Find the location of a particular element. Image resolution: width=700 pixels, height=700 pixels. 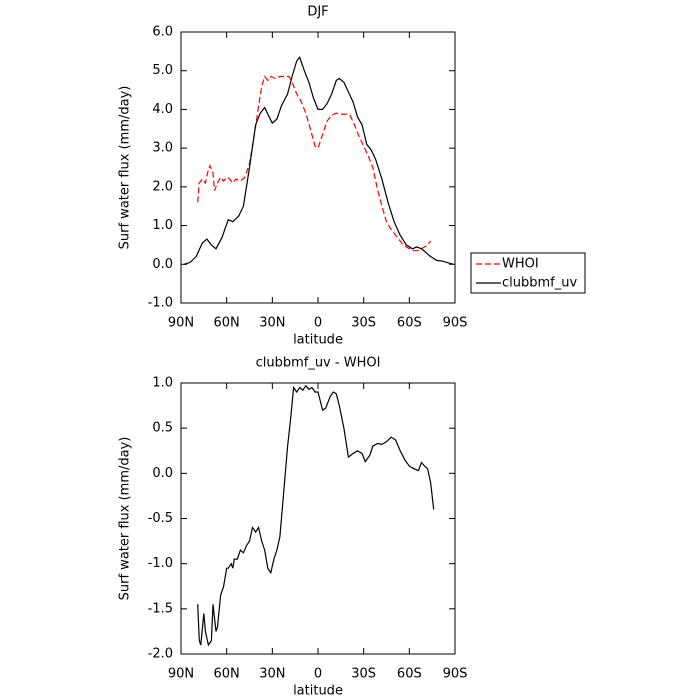

y-tick-label: -1.5 is located at coordinates (160, 608).